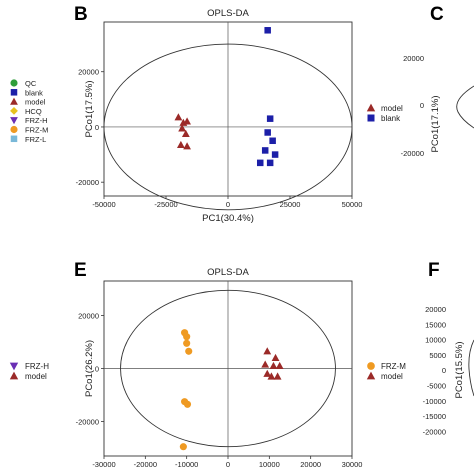  I want to click on legend-marker-qc, so click(14, 83).